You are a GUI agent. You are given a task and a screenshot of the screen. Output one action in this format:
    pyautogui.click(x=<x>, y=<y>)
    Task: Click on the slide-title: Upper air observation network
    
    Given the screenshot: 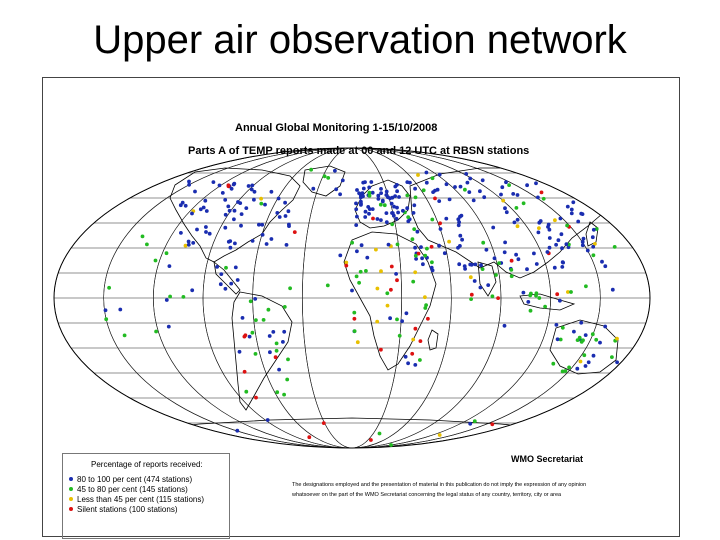 What is the action you would take?
    pyautogui.click(x=360, y=40)
    